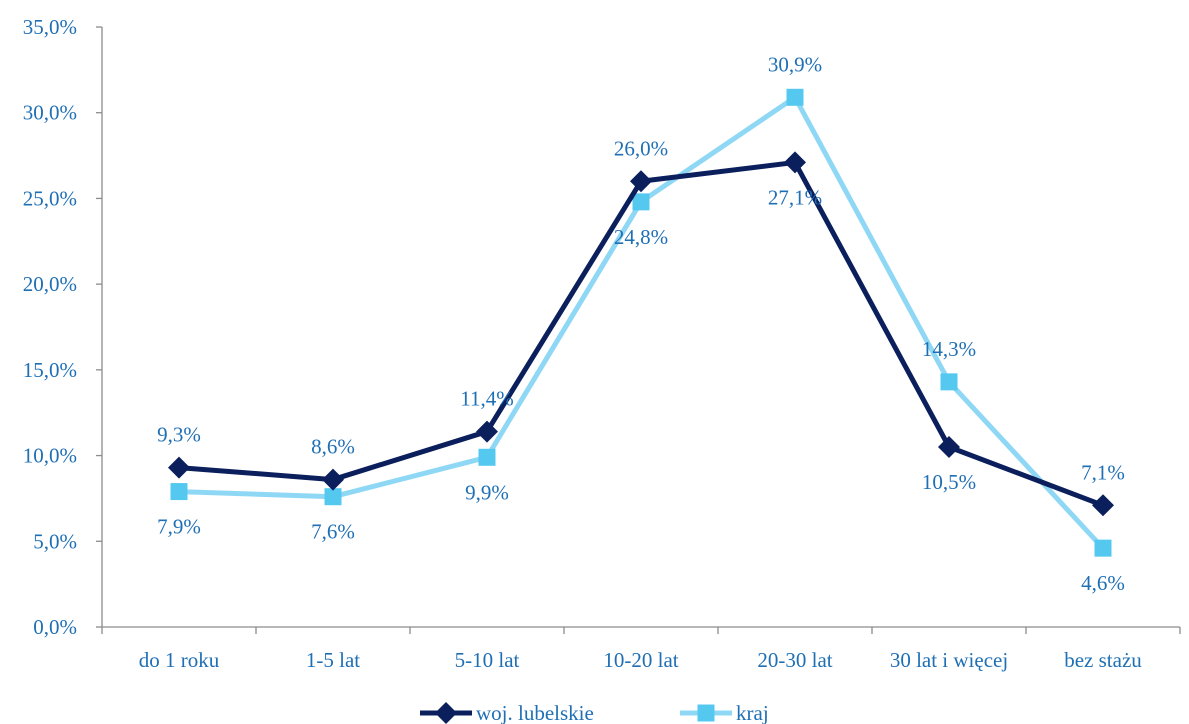  What do you see at coordinates (50, 284) in the screenshot?
I see `y-tick-label: 20,0%` at bounding box center [50, 284].